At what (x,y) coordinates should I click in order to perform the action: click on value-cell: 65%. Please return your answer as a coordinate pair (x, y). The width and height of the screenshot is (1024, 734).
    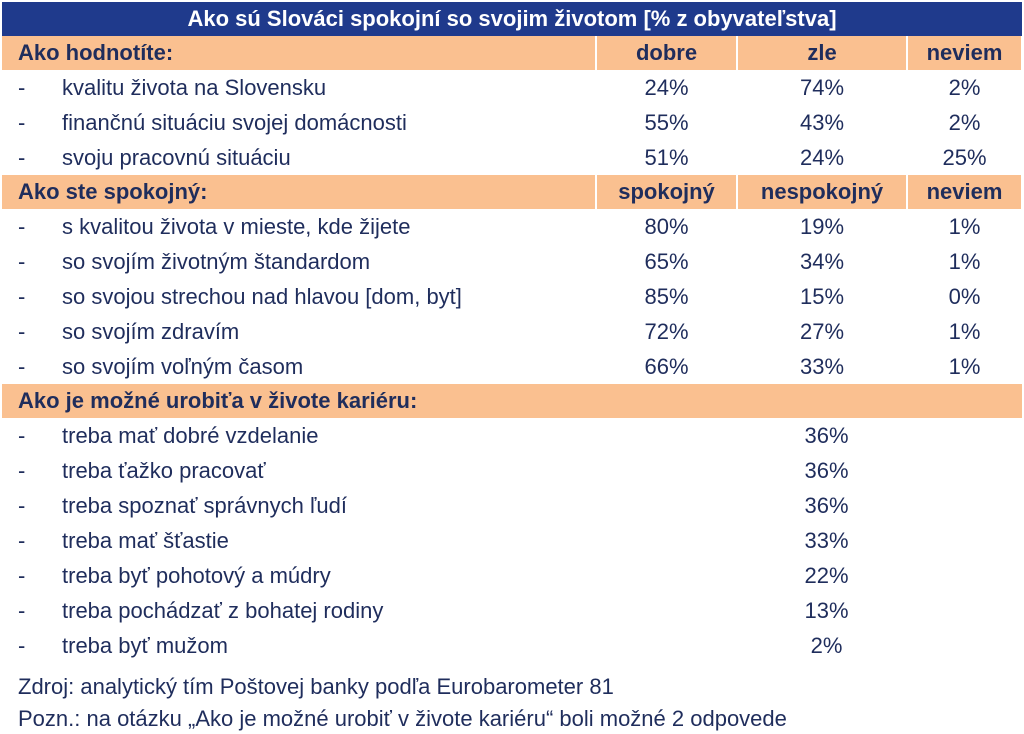
    Looking at the image, I should click on (666, 261).